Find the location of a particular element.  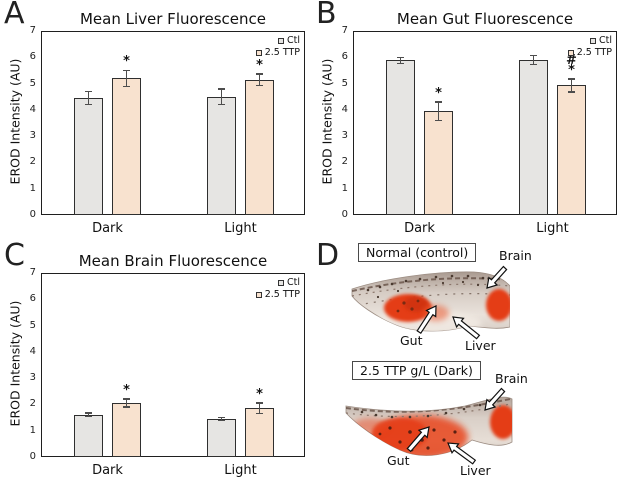

liver-label-control: Liver is located at coordinates (480, 345).